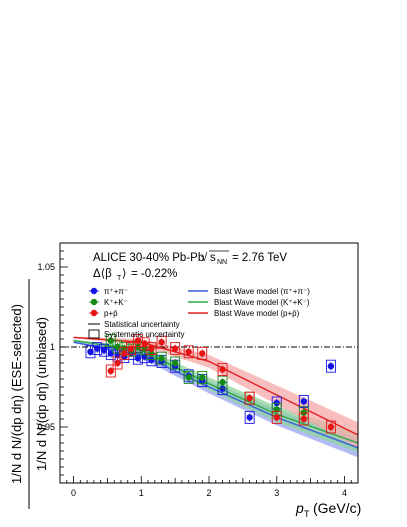 The width and height of the screenshot is (407, 527). Describe the element at coordinates (213, 258) in the screenshot. I see `snn-symbol: s` at that location.